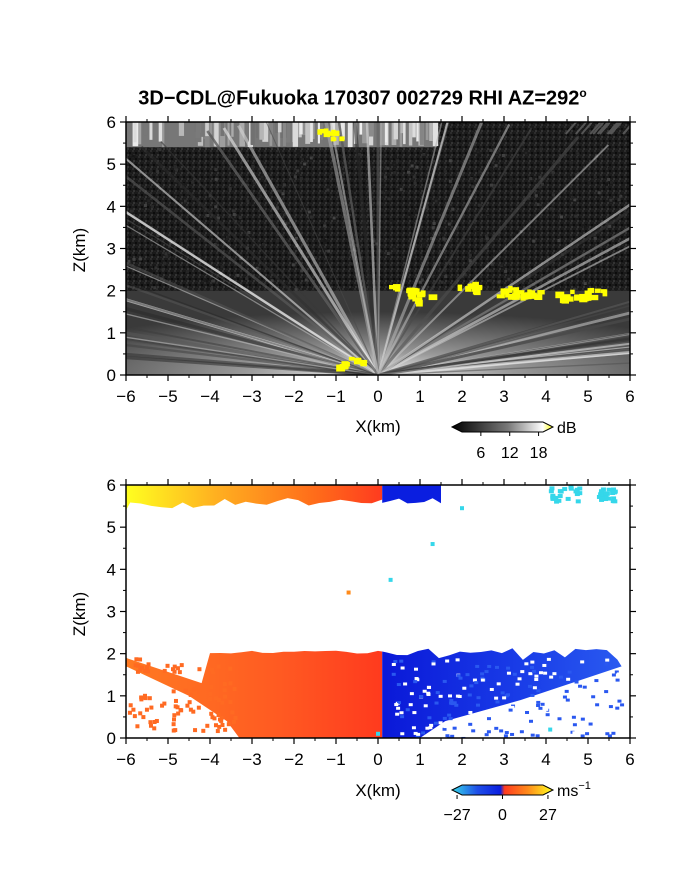 Image resolution: width=680 pixels, height=880 pixels. What do you see at coordinates (419, 396) in the screenshot?
I see `x-tick-label: 1` at bounding box center [419, 396].